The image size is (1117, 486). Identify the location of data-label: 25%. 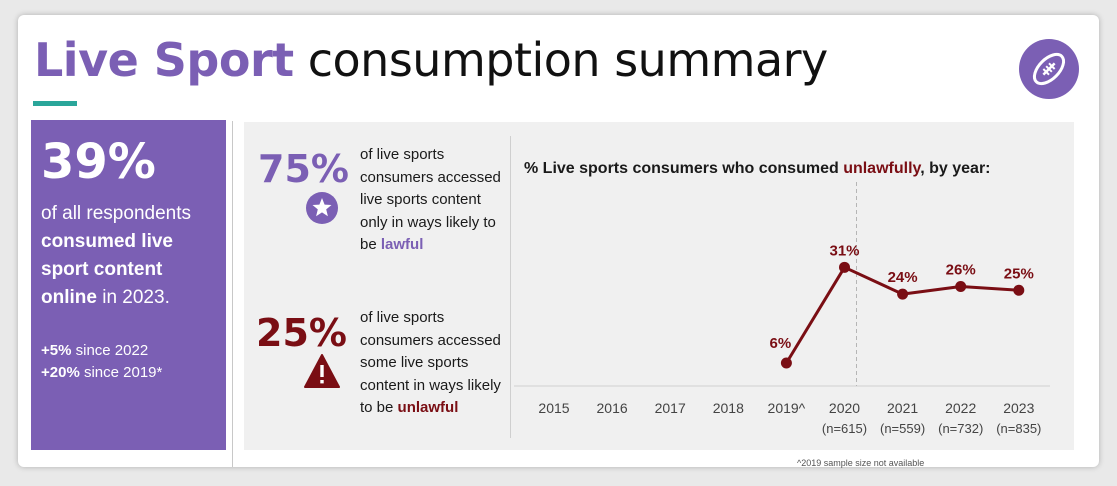
(1019, 273).